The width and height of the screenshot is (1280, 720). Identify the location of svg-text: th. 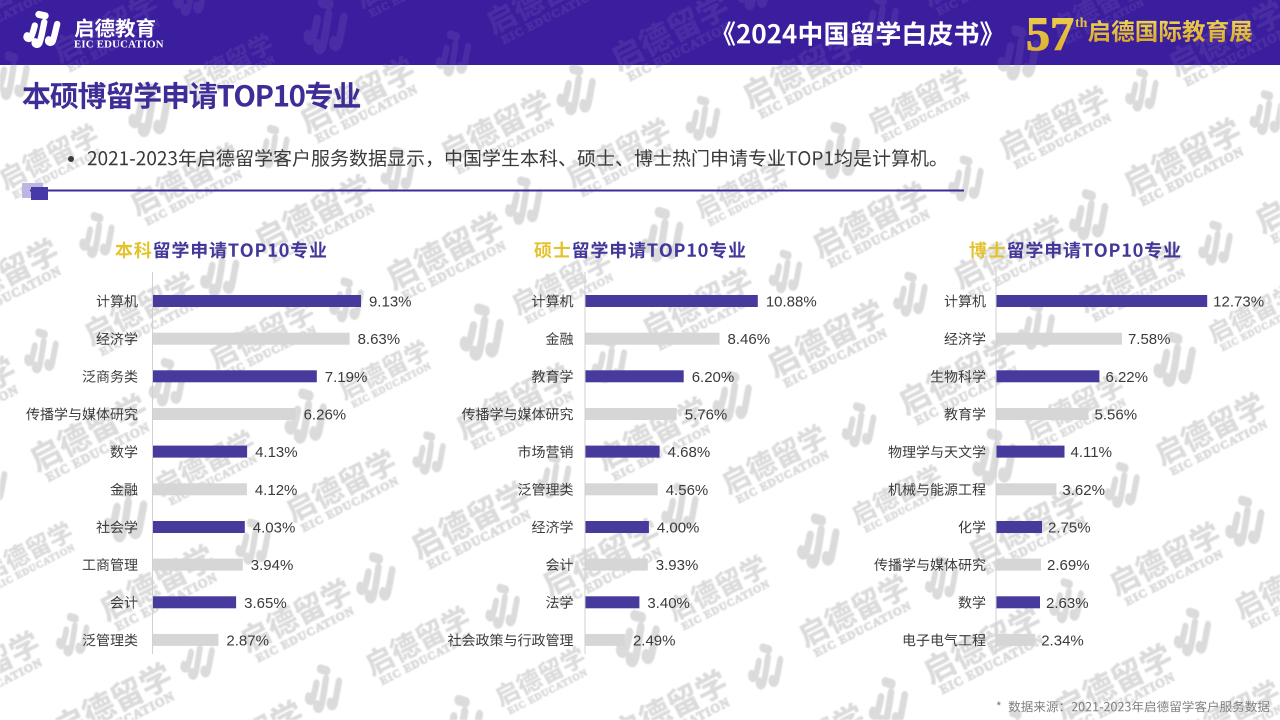
(1081, 23).